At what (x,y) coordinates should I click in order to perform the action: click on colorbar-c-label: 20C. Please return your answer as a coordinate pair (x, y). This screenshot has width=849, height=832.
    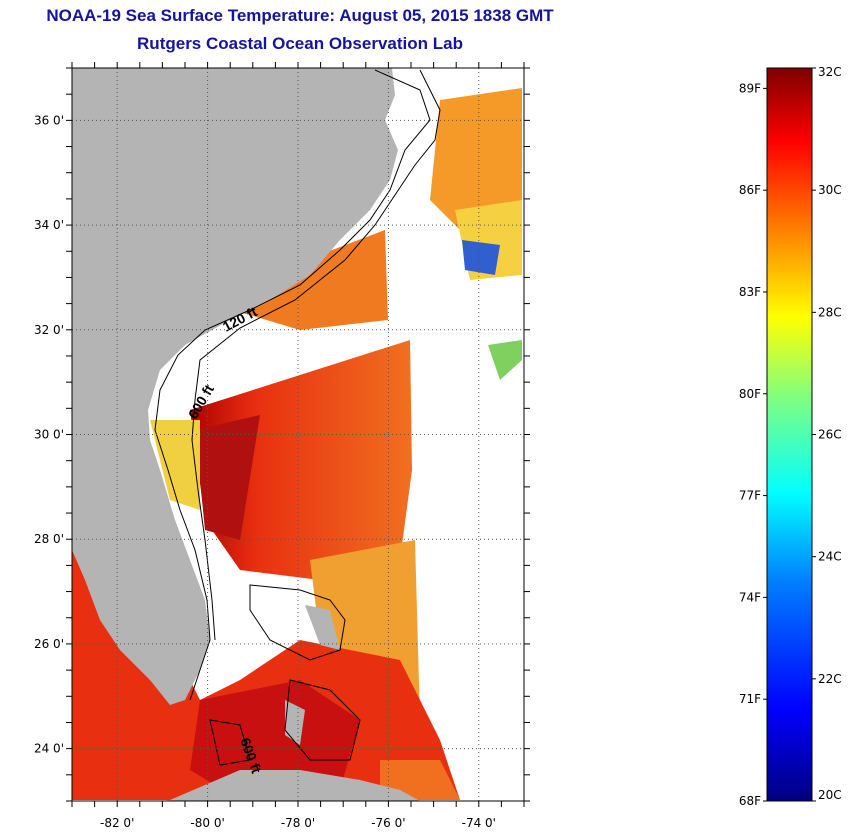
    Looking at the image, I should click on (830, 795).